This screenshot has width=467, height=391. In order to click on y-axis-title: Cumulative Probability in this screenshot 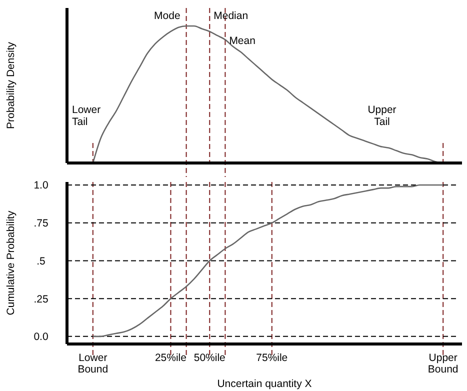, I will do `click(11, 263)`.